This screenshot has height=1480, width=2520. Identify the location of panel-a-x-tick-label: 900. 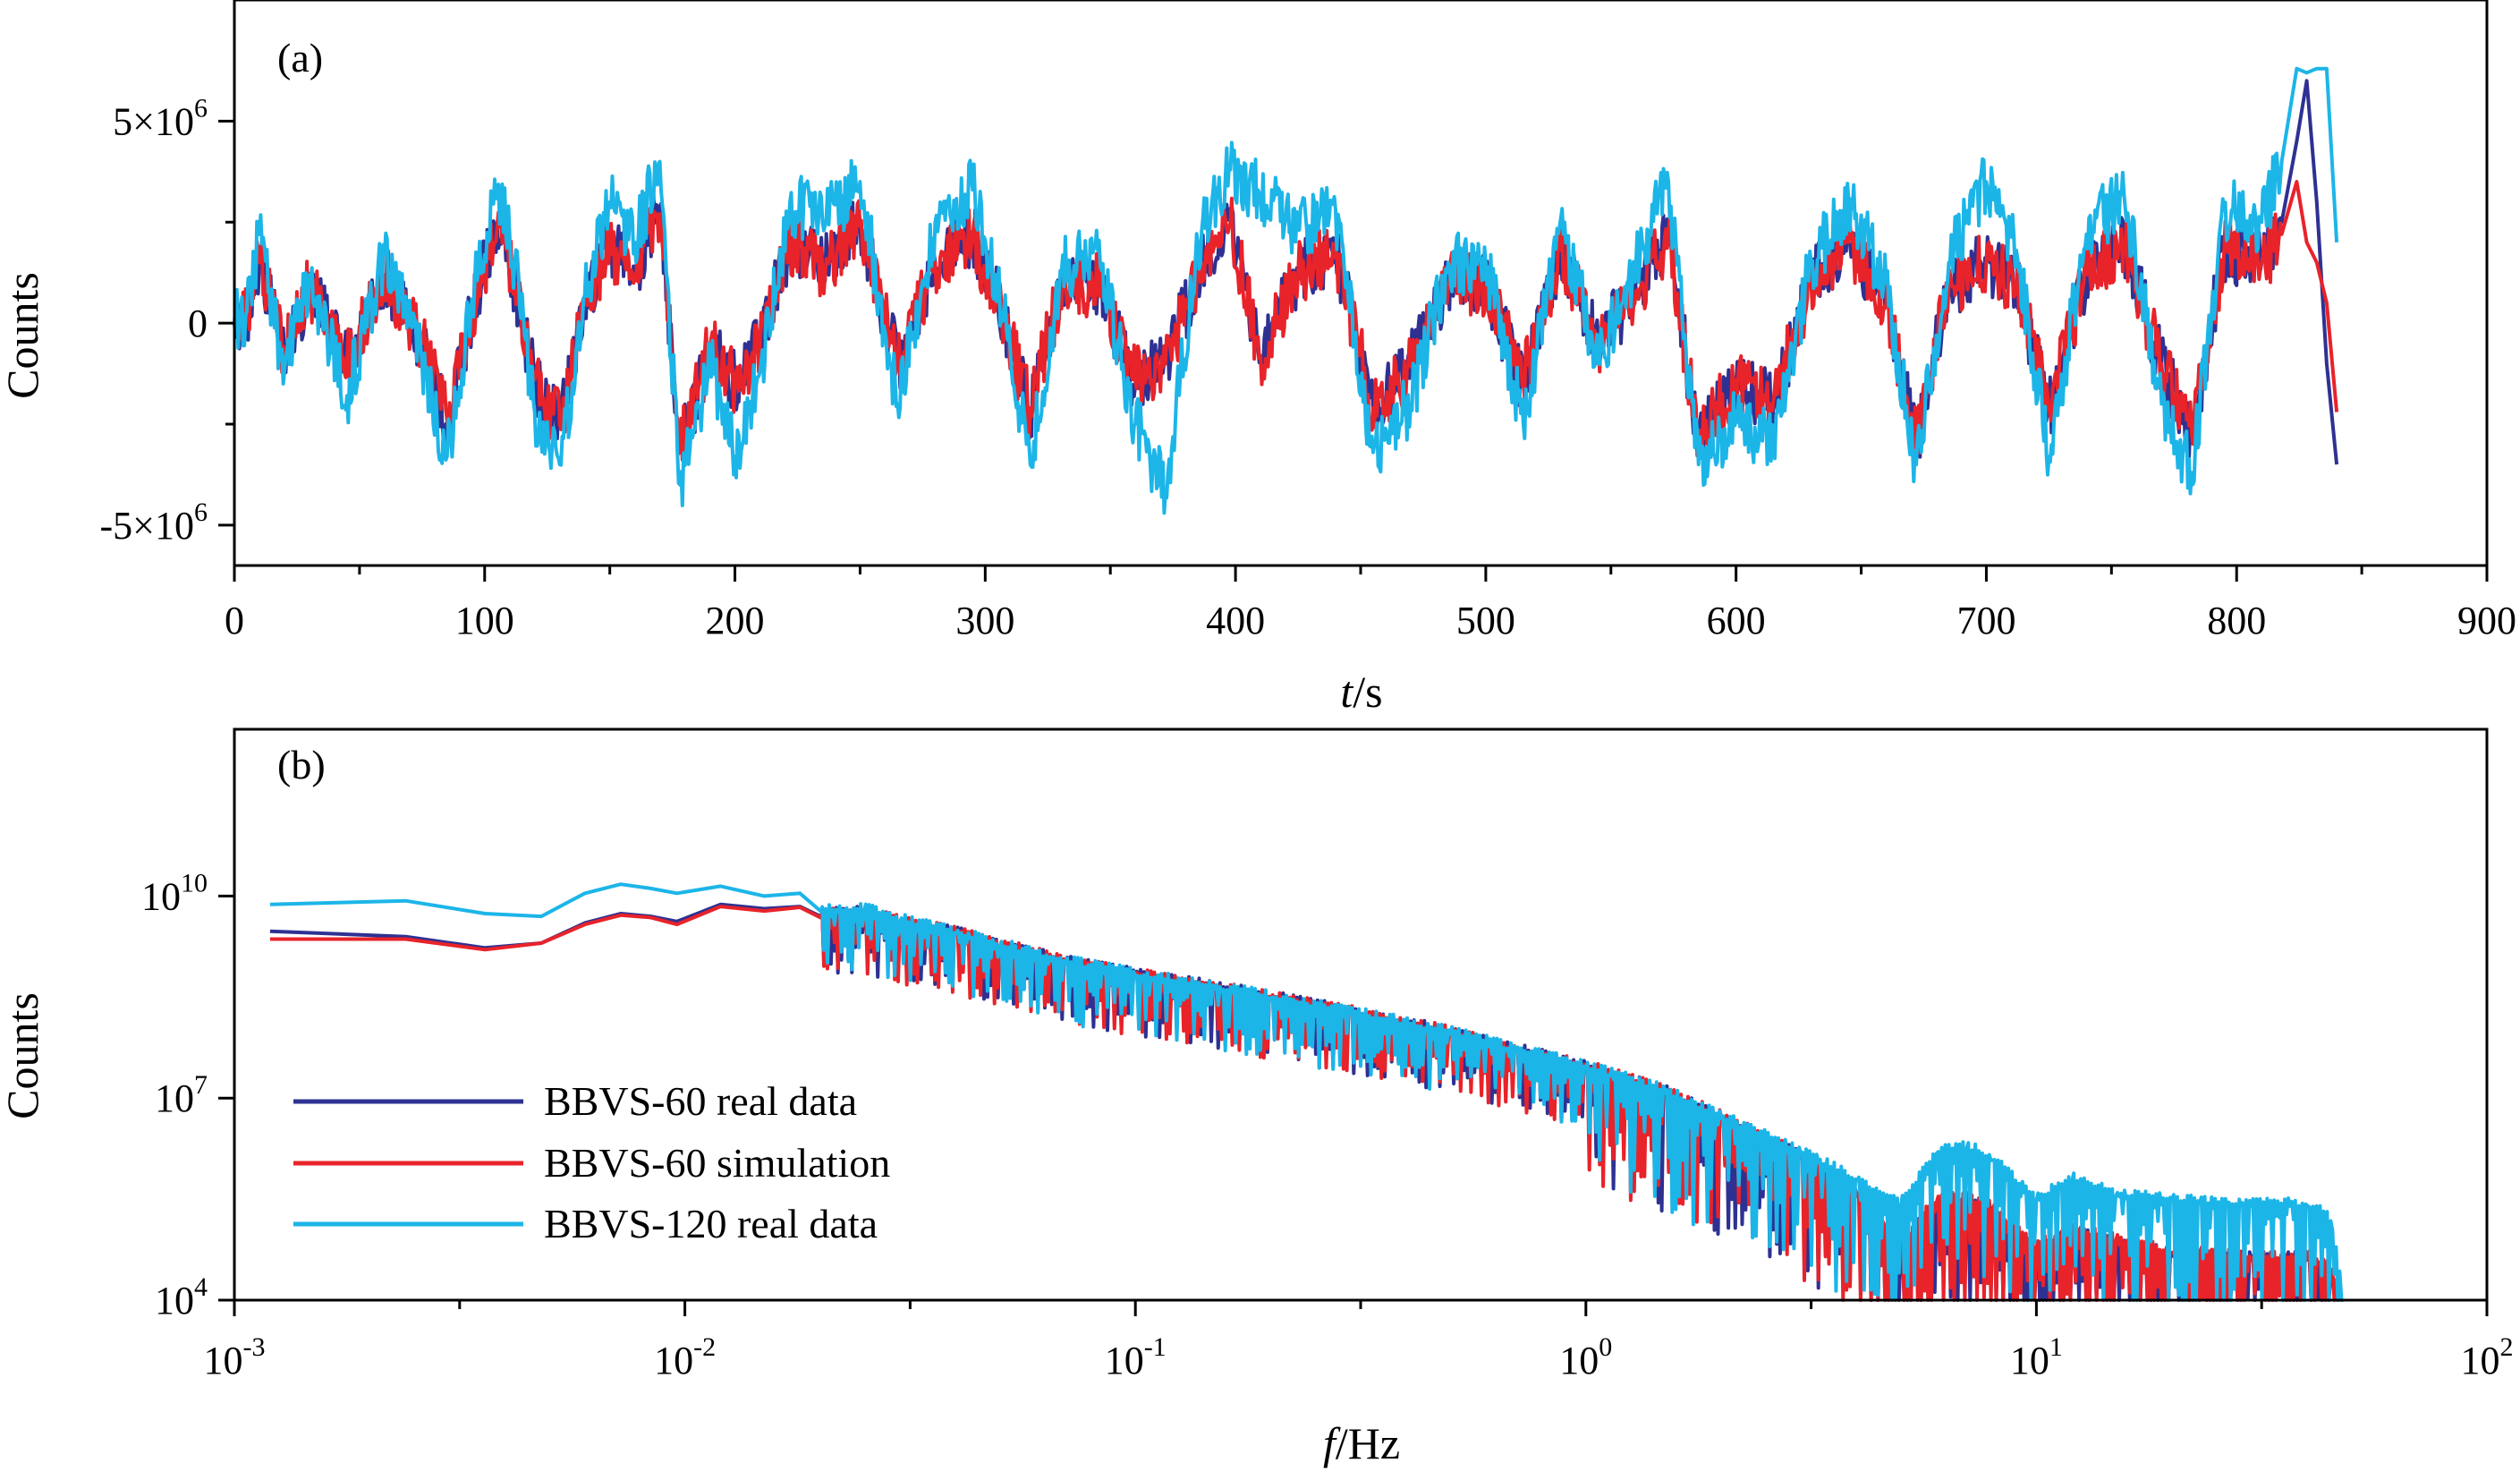
(2486, 620).